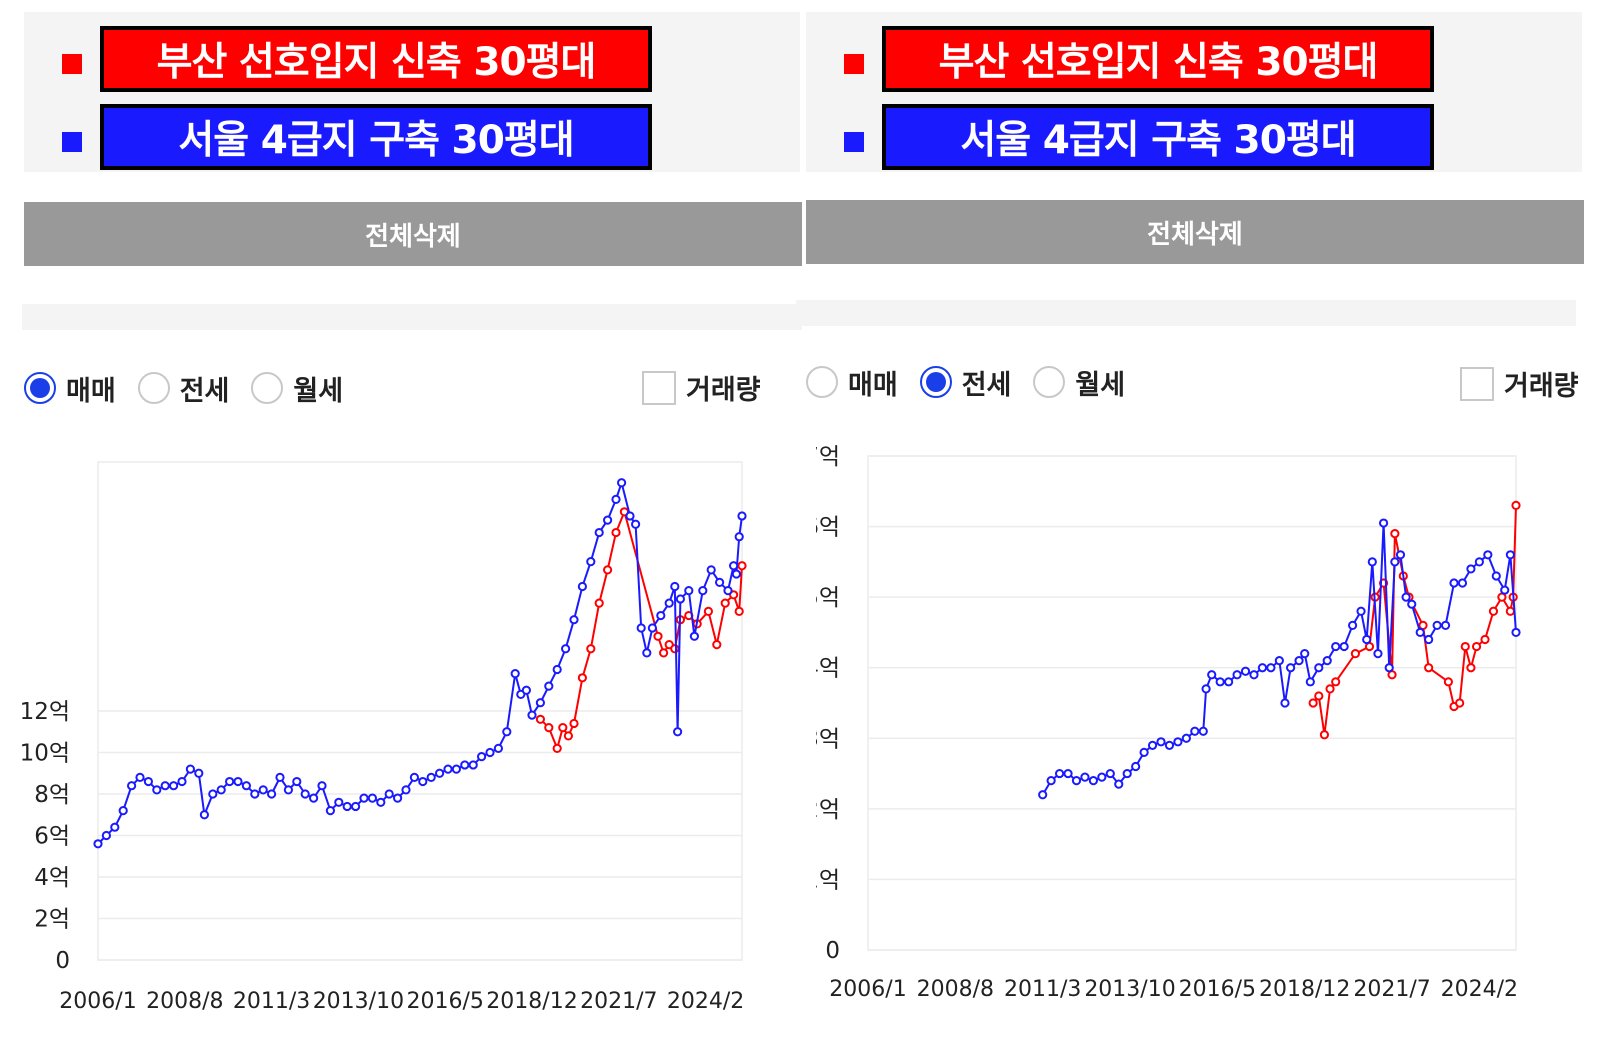  Describe the element at coordinates (1079, 382) in the screenshot. I see `radio-monthly-rent: 월세` at that location.